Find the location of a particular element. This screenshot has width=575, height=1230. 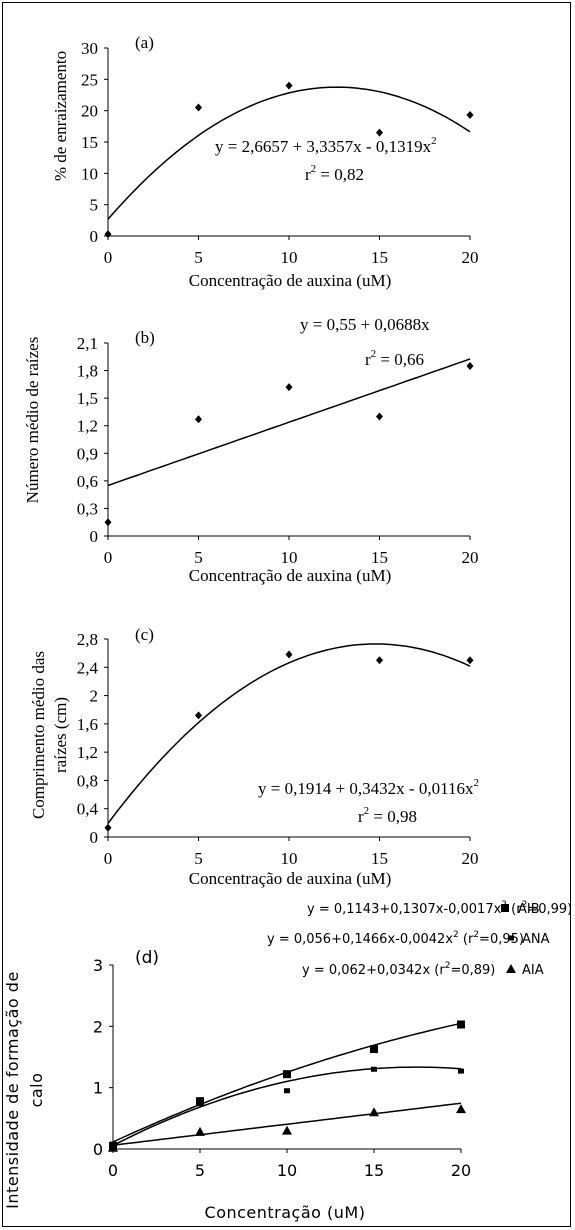

y-tick-label-c: 1,6 is located at coordinates (87, 724).